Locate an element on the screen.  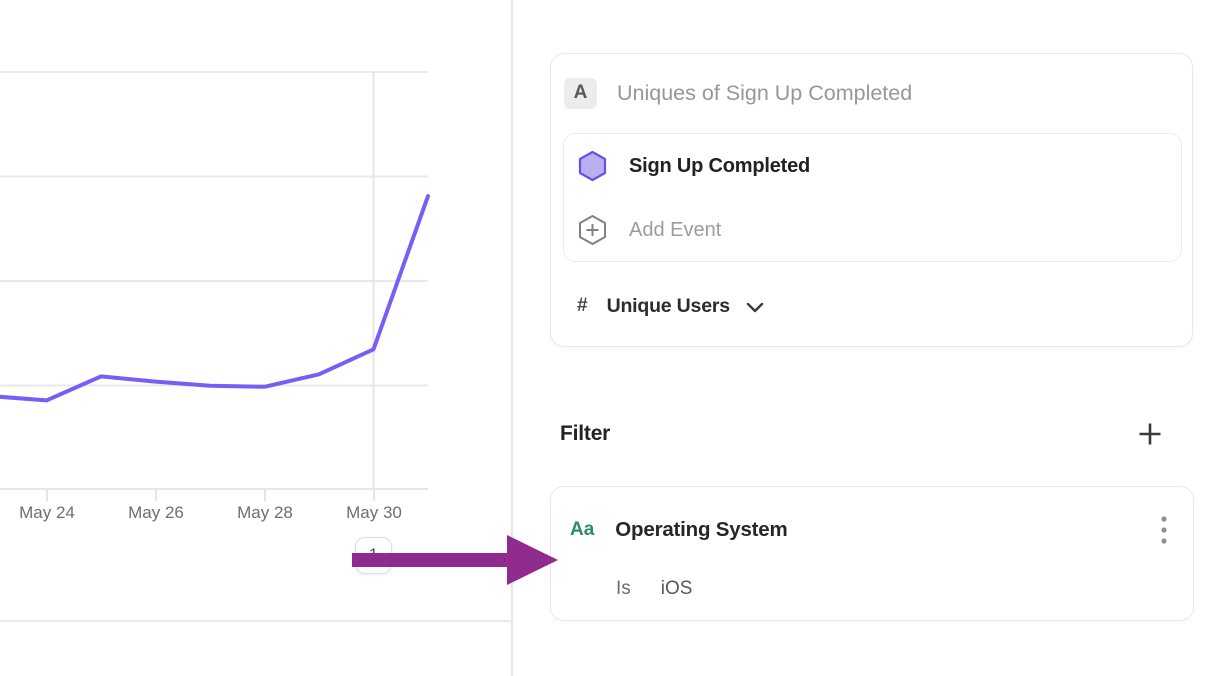
add-filter-button is located at coordinates (1150, 434).